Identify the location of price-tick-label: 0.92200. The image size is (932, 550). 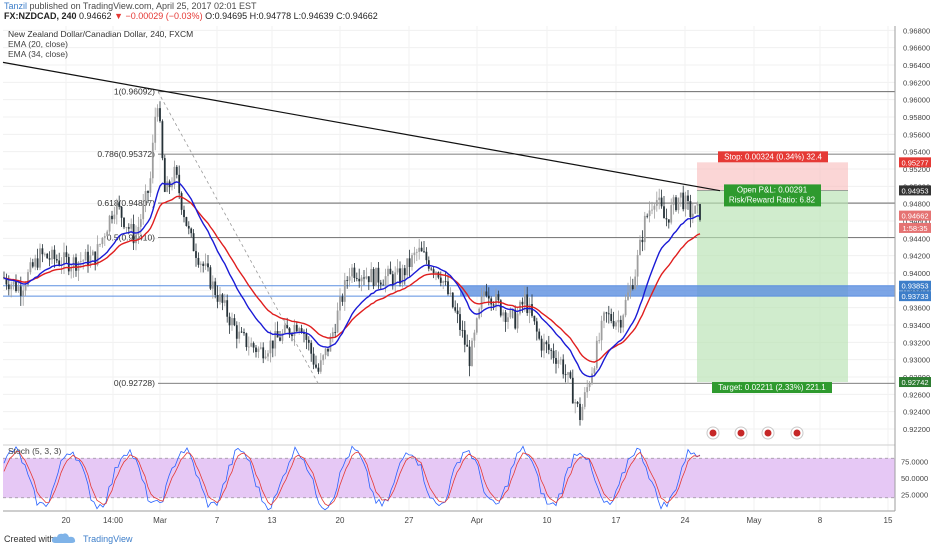
(916, 429).